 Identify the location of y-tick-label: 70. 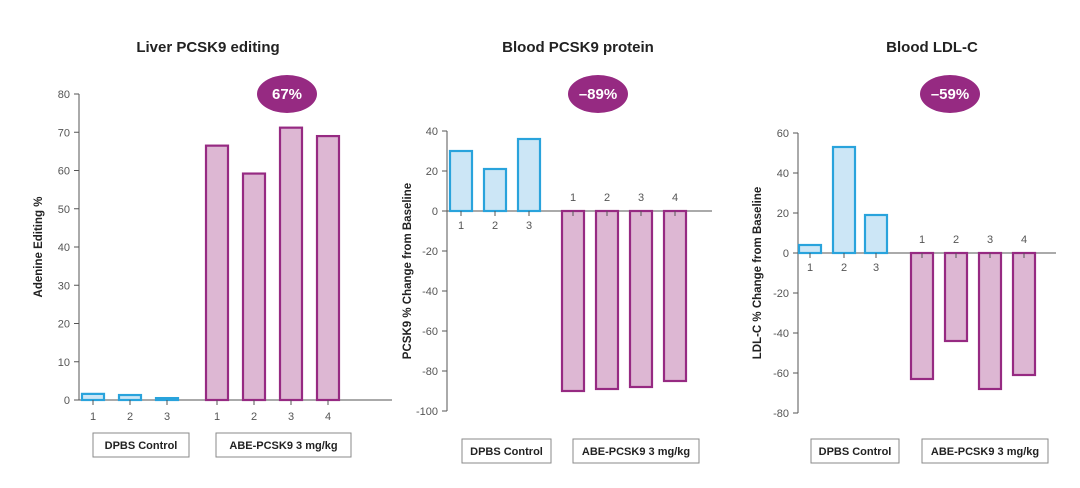
(64, 133).